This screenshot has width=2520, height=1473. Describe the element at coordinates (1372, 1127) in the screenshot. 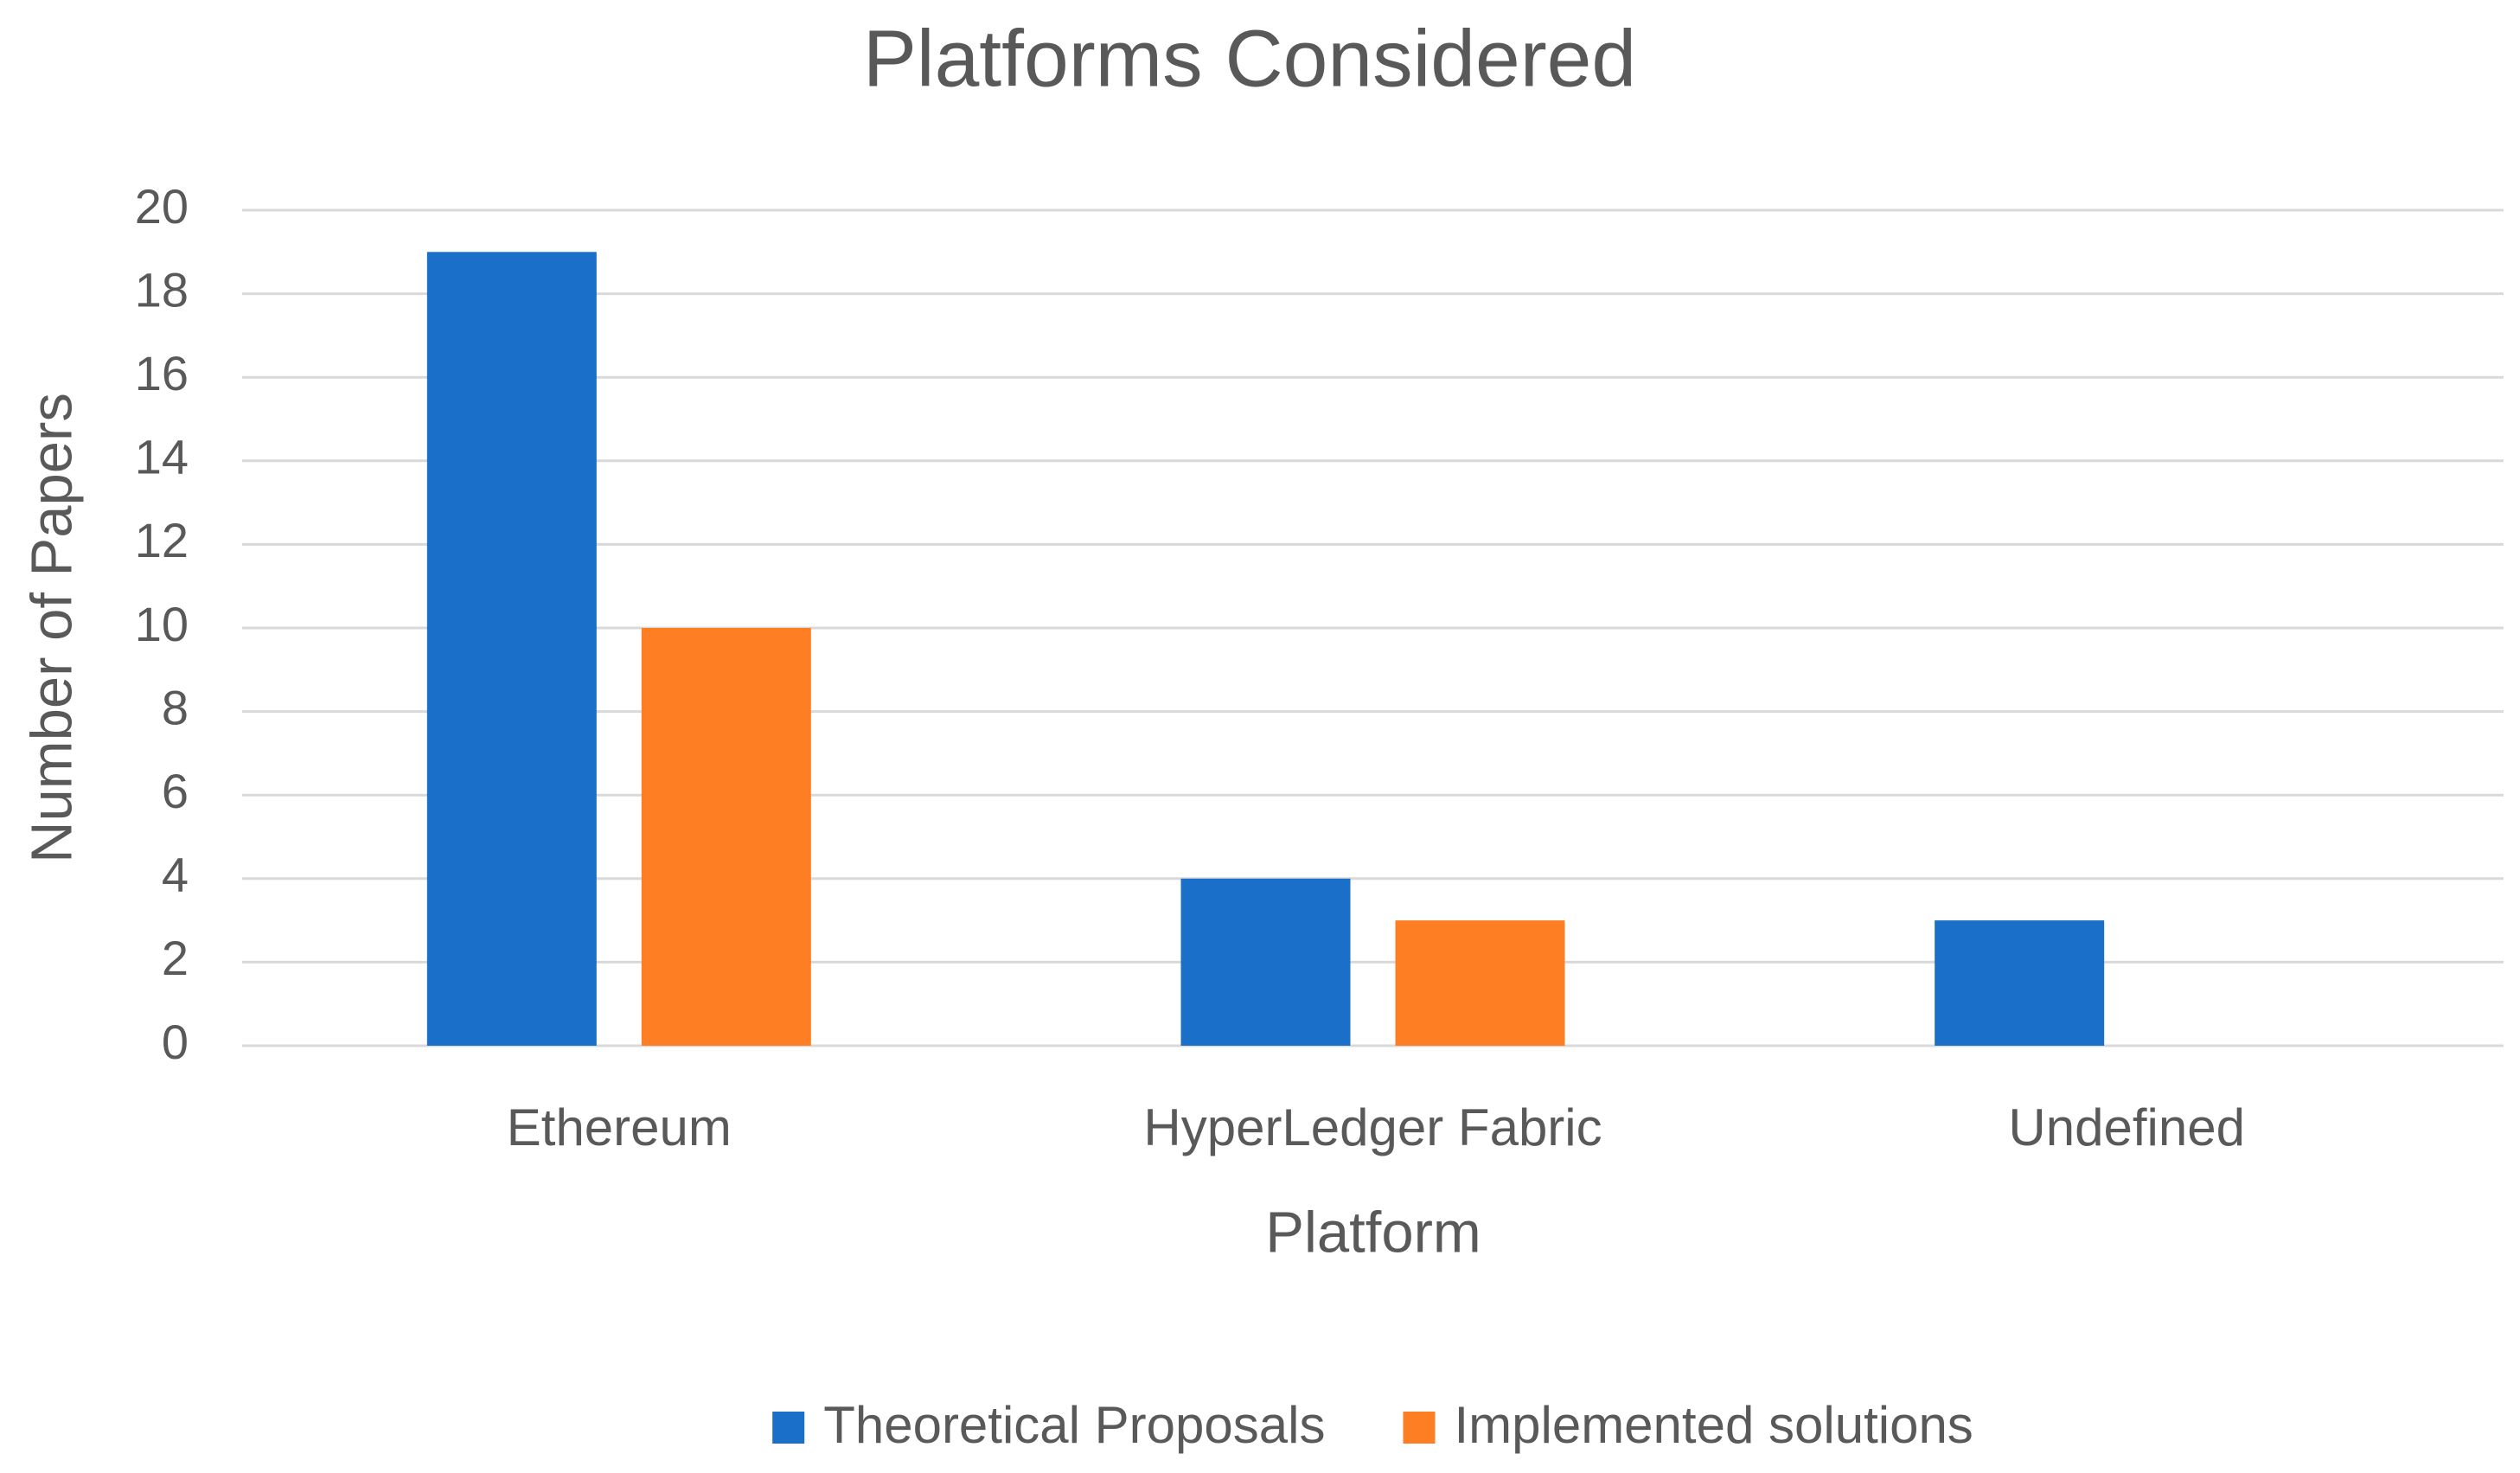

I see `x-tick-label: HyperLedger Fabric` at that location.